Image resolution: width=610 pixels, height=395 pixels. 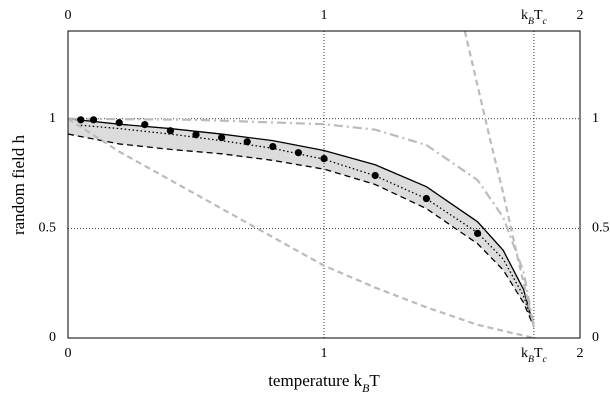 What do you see at coordinates (52, 337) in the screenshot?
I see `y-tick-label: 0` at bounding box center [52, 337].